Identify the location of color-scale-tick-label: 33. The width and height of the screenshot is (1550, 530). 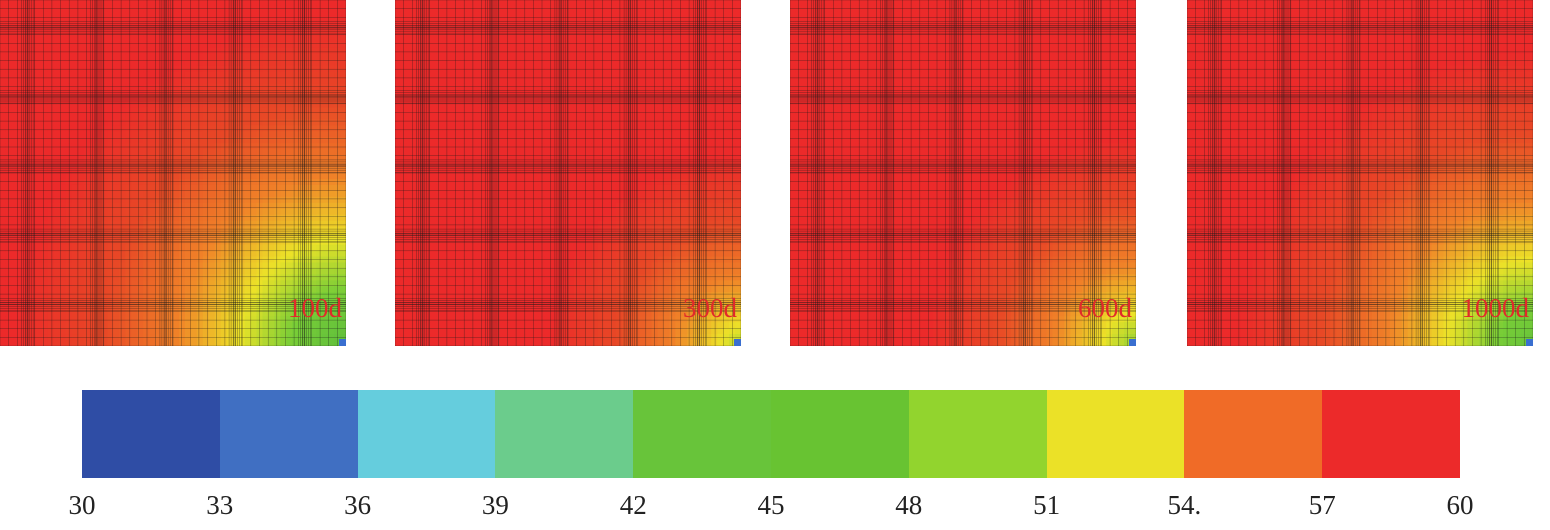
(220, 505).